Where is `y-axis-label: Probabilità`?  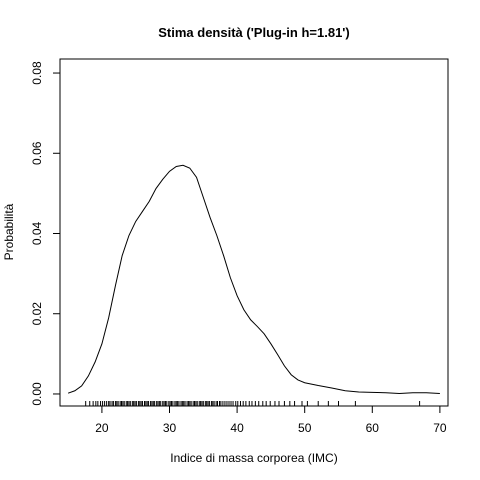 y-axis-label: Probabilità is located at coordinates (9, 231).